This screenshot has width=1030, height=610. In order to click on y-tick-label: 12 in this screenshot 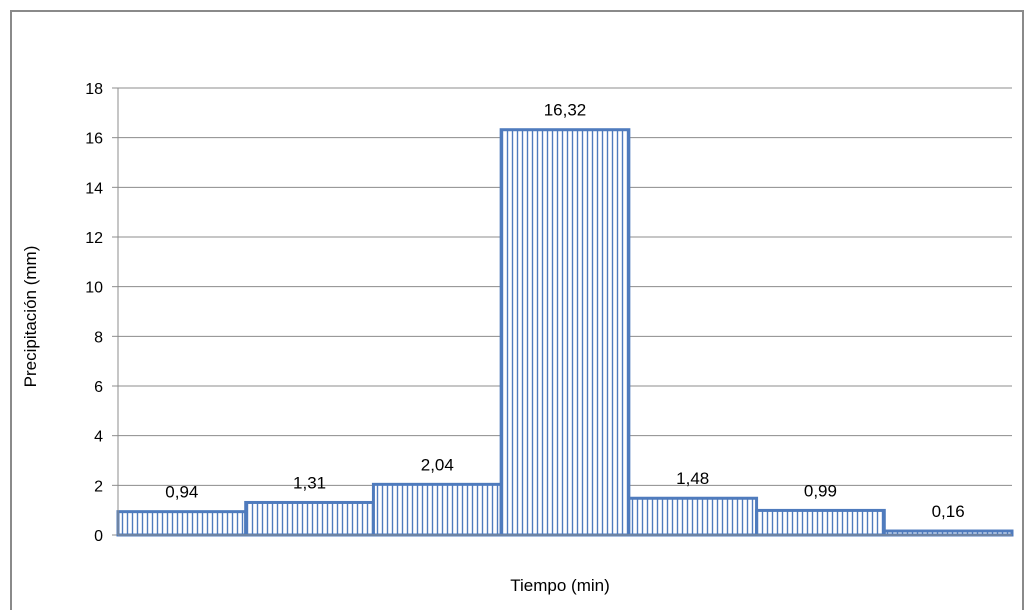, I will do `click(94, 238)`.